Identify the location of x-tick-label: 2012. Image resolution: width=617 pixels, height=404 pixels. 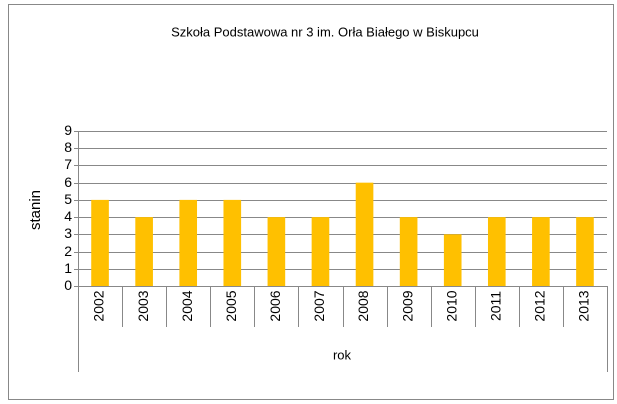
(540, 305).